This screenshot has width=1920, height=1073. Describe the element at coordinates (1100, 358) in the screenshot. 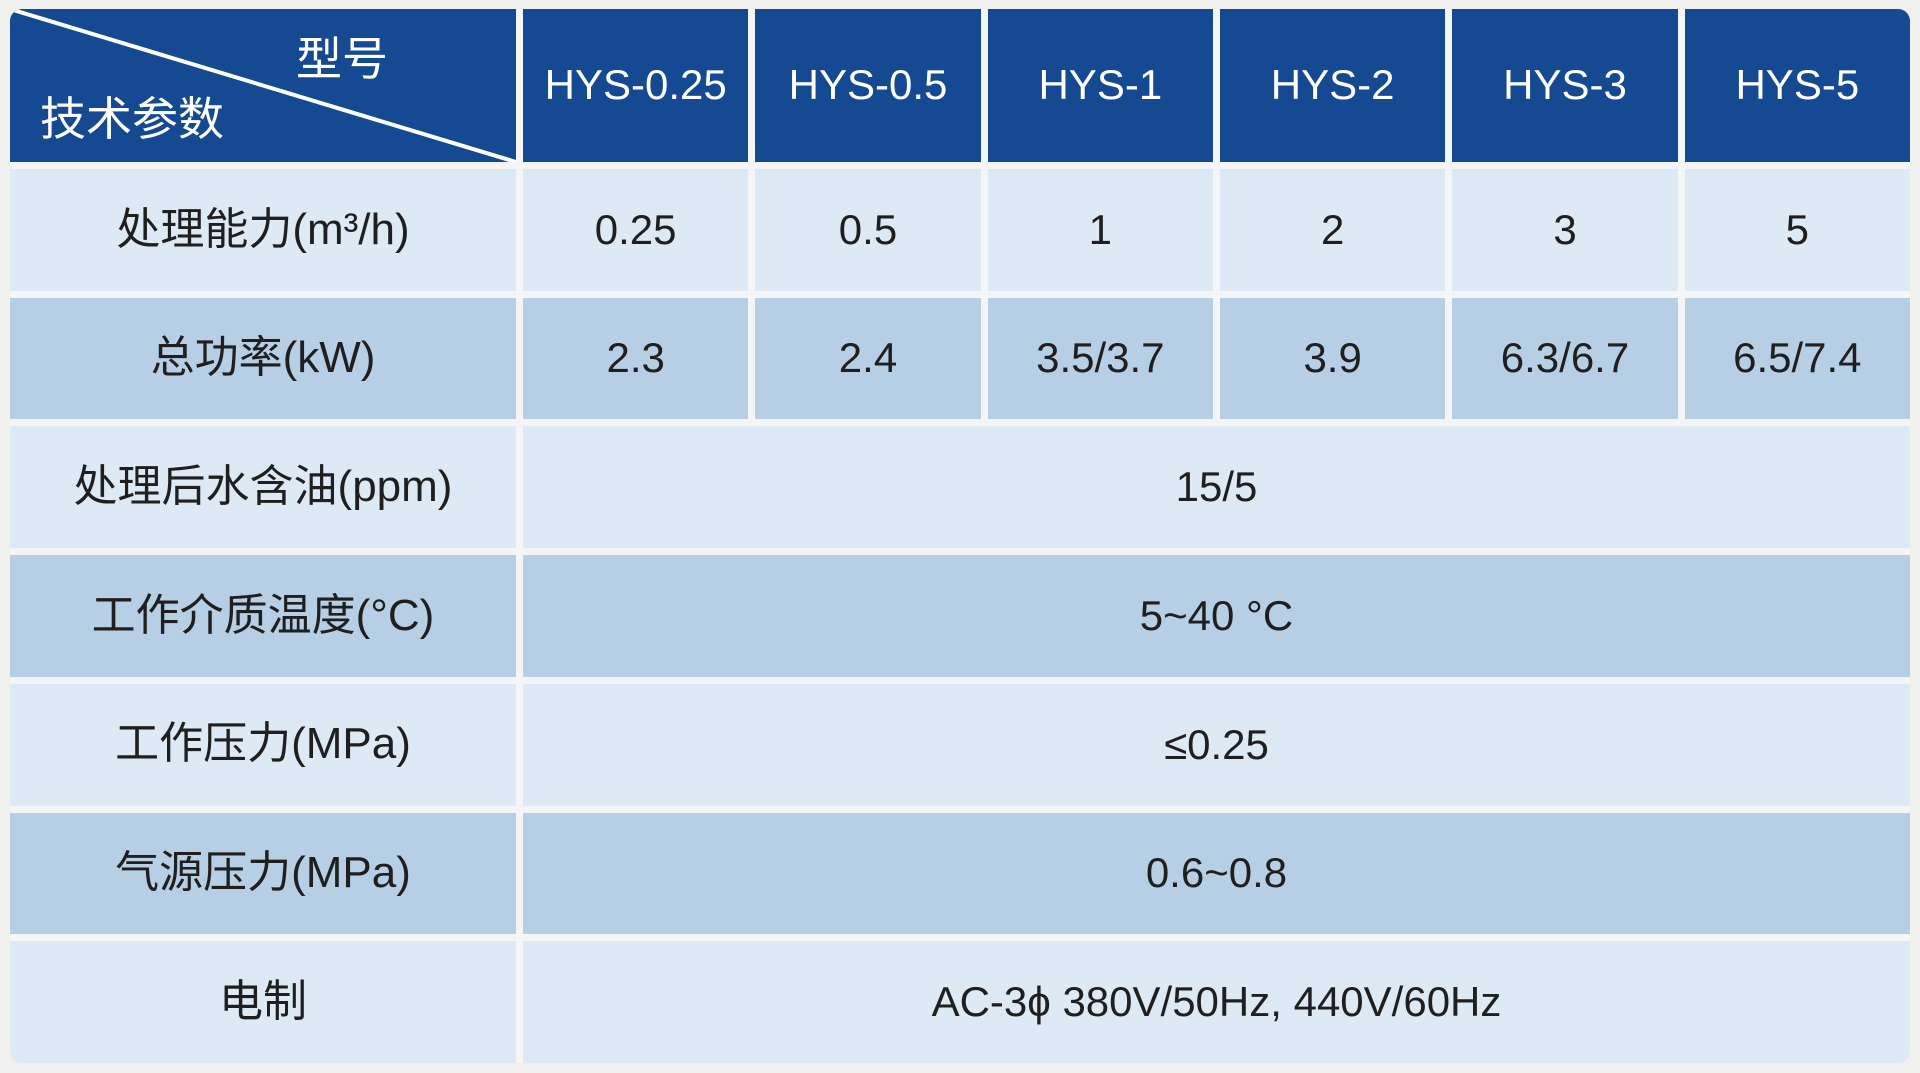

I see `power-value: 3.5/3.7` at that location.